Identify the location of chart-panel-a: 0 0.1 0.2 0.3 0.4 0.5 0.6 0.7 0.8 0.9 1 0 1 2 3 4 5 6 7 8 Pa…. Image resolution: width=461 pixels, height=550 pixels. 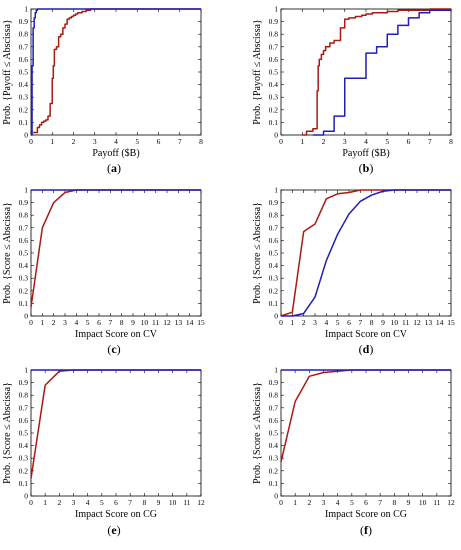
(102, 90).